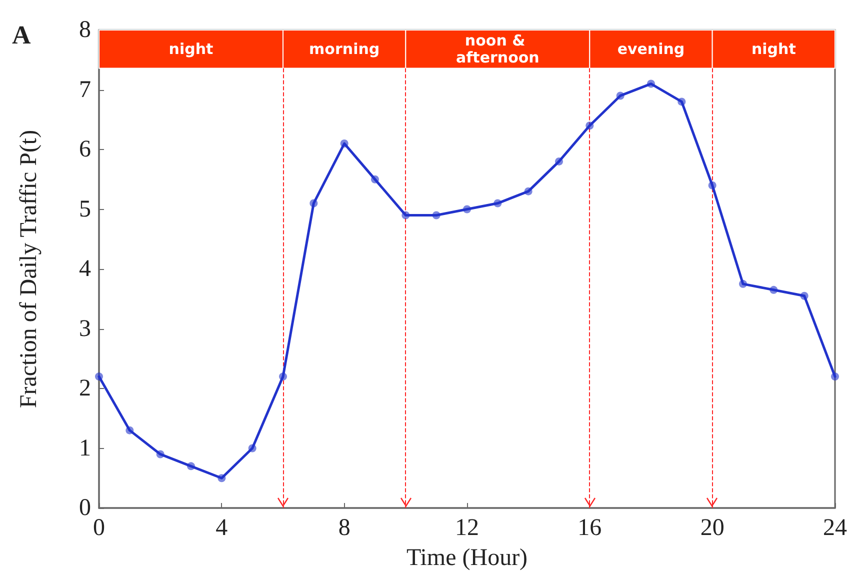 Image resolution: width=855 pixels, height=575 pixels. I want to click on y-tick-label: 4, so click(85, 269).